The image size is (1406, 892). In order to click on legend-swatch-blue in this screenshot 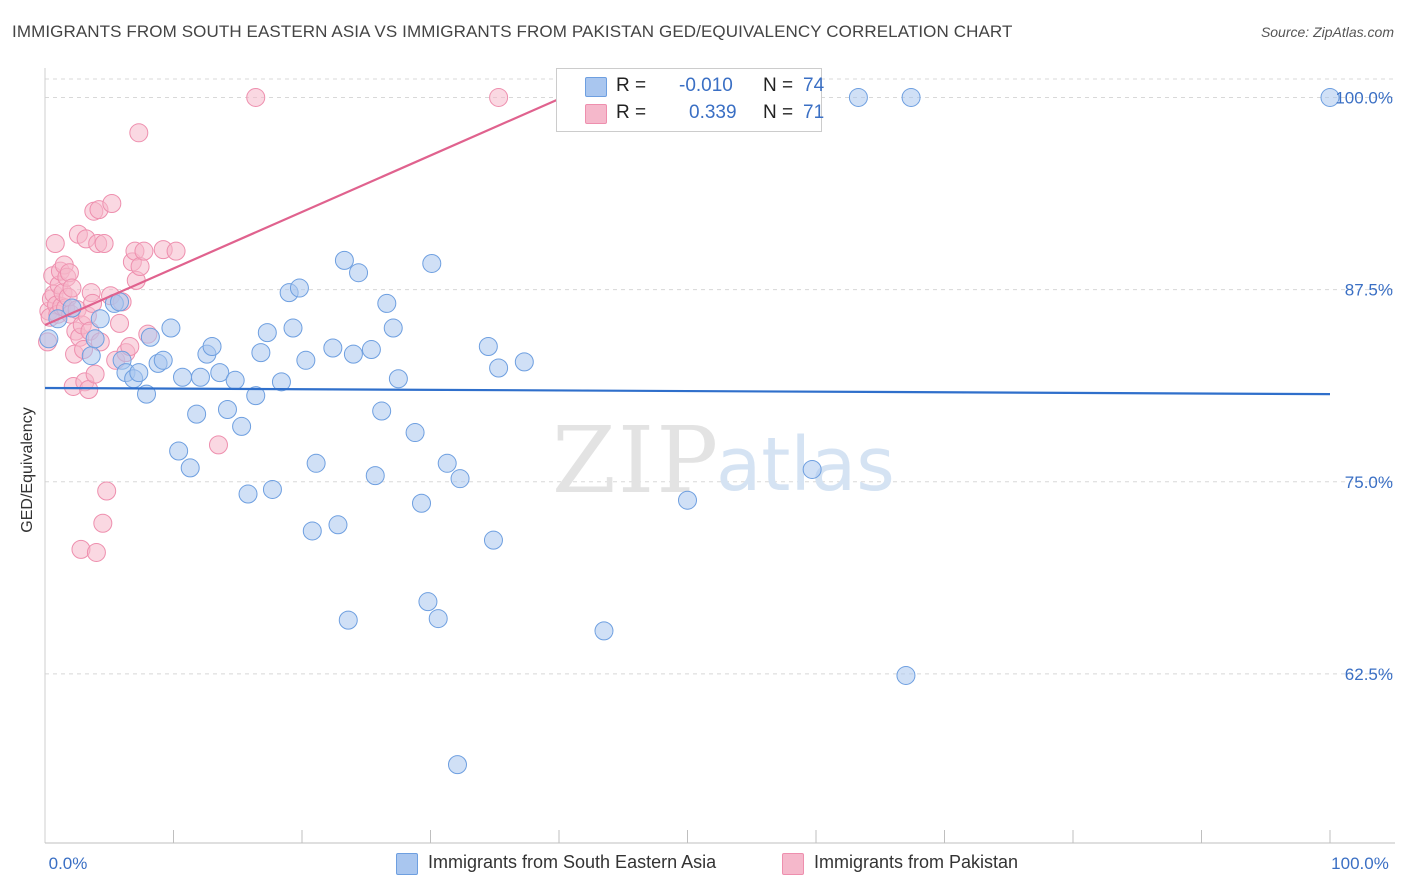, I will do `click(596, 87)`.